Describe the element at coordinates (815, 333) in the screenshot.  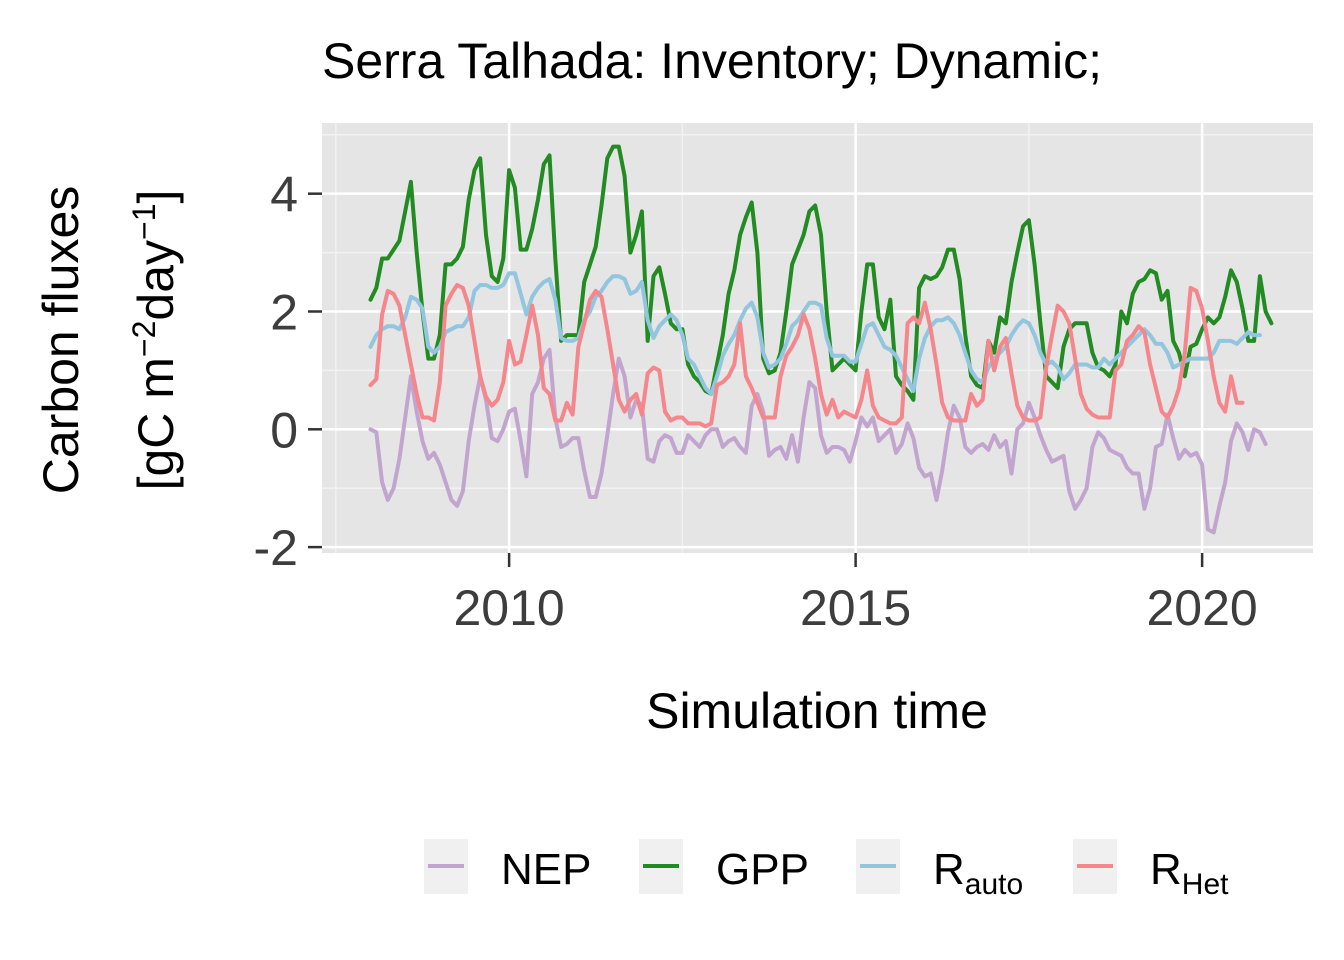
I see `series-line-r-auto` at that location.